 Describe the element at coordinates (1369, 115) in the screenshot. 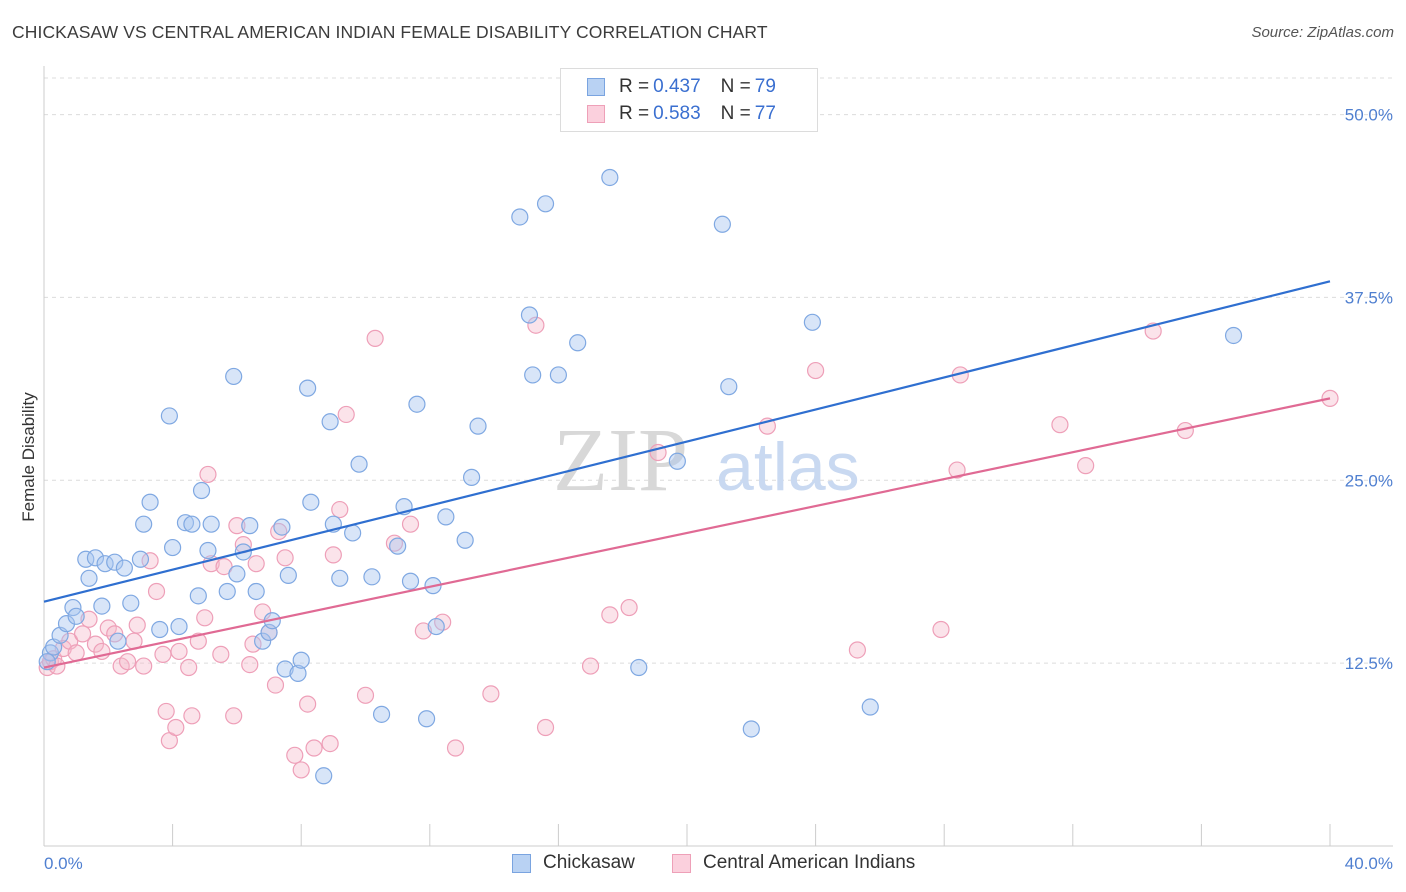

I see `y-tick-label: 50.0%` at that location.